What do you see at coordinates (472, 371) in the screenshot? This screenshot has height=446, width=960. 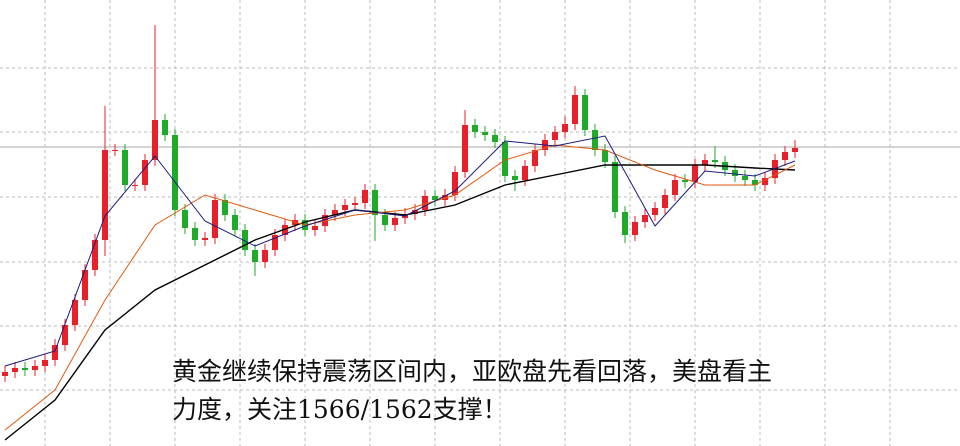 I see `annotation: 黄金继续保持震荡区间内，亚欧盘先看回落，美盘看主` at bounding box center [472, 371].